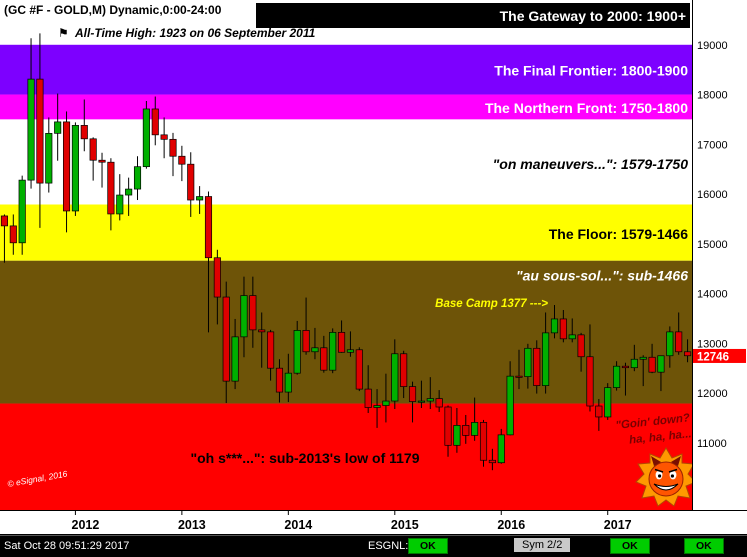 This screenshot has width=747, height=557. I want to click on zone-label-gateway: The Gateway to 2000: 1900+, so click(593, 16).